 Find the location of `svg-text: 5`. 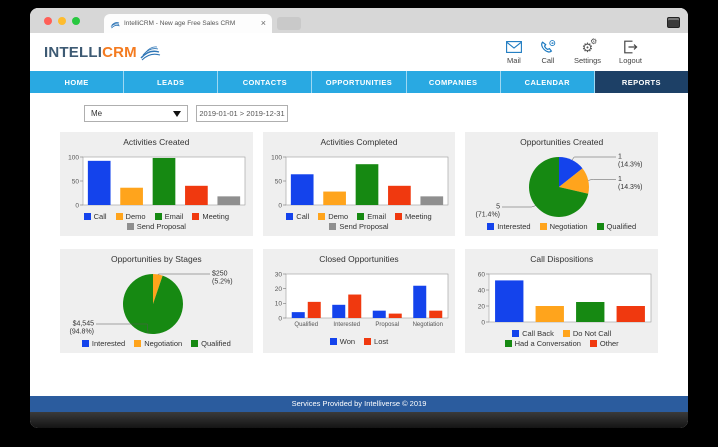

svg-text: 5 is located at coordinates (498, 207).